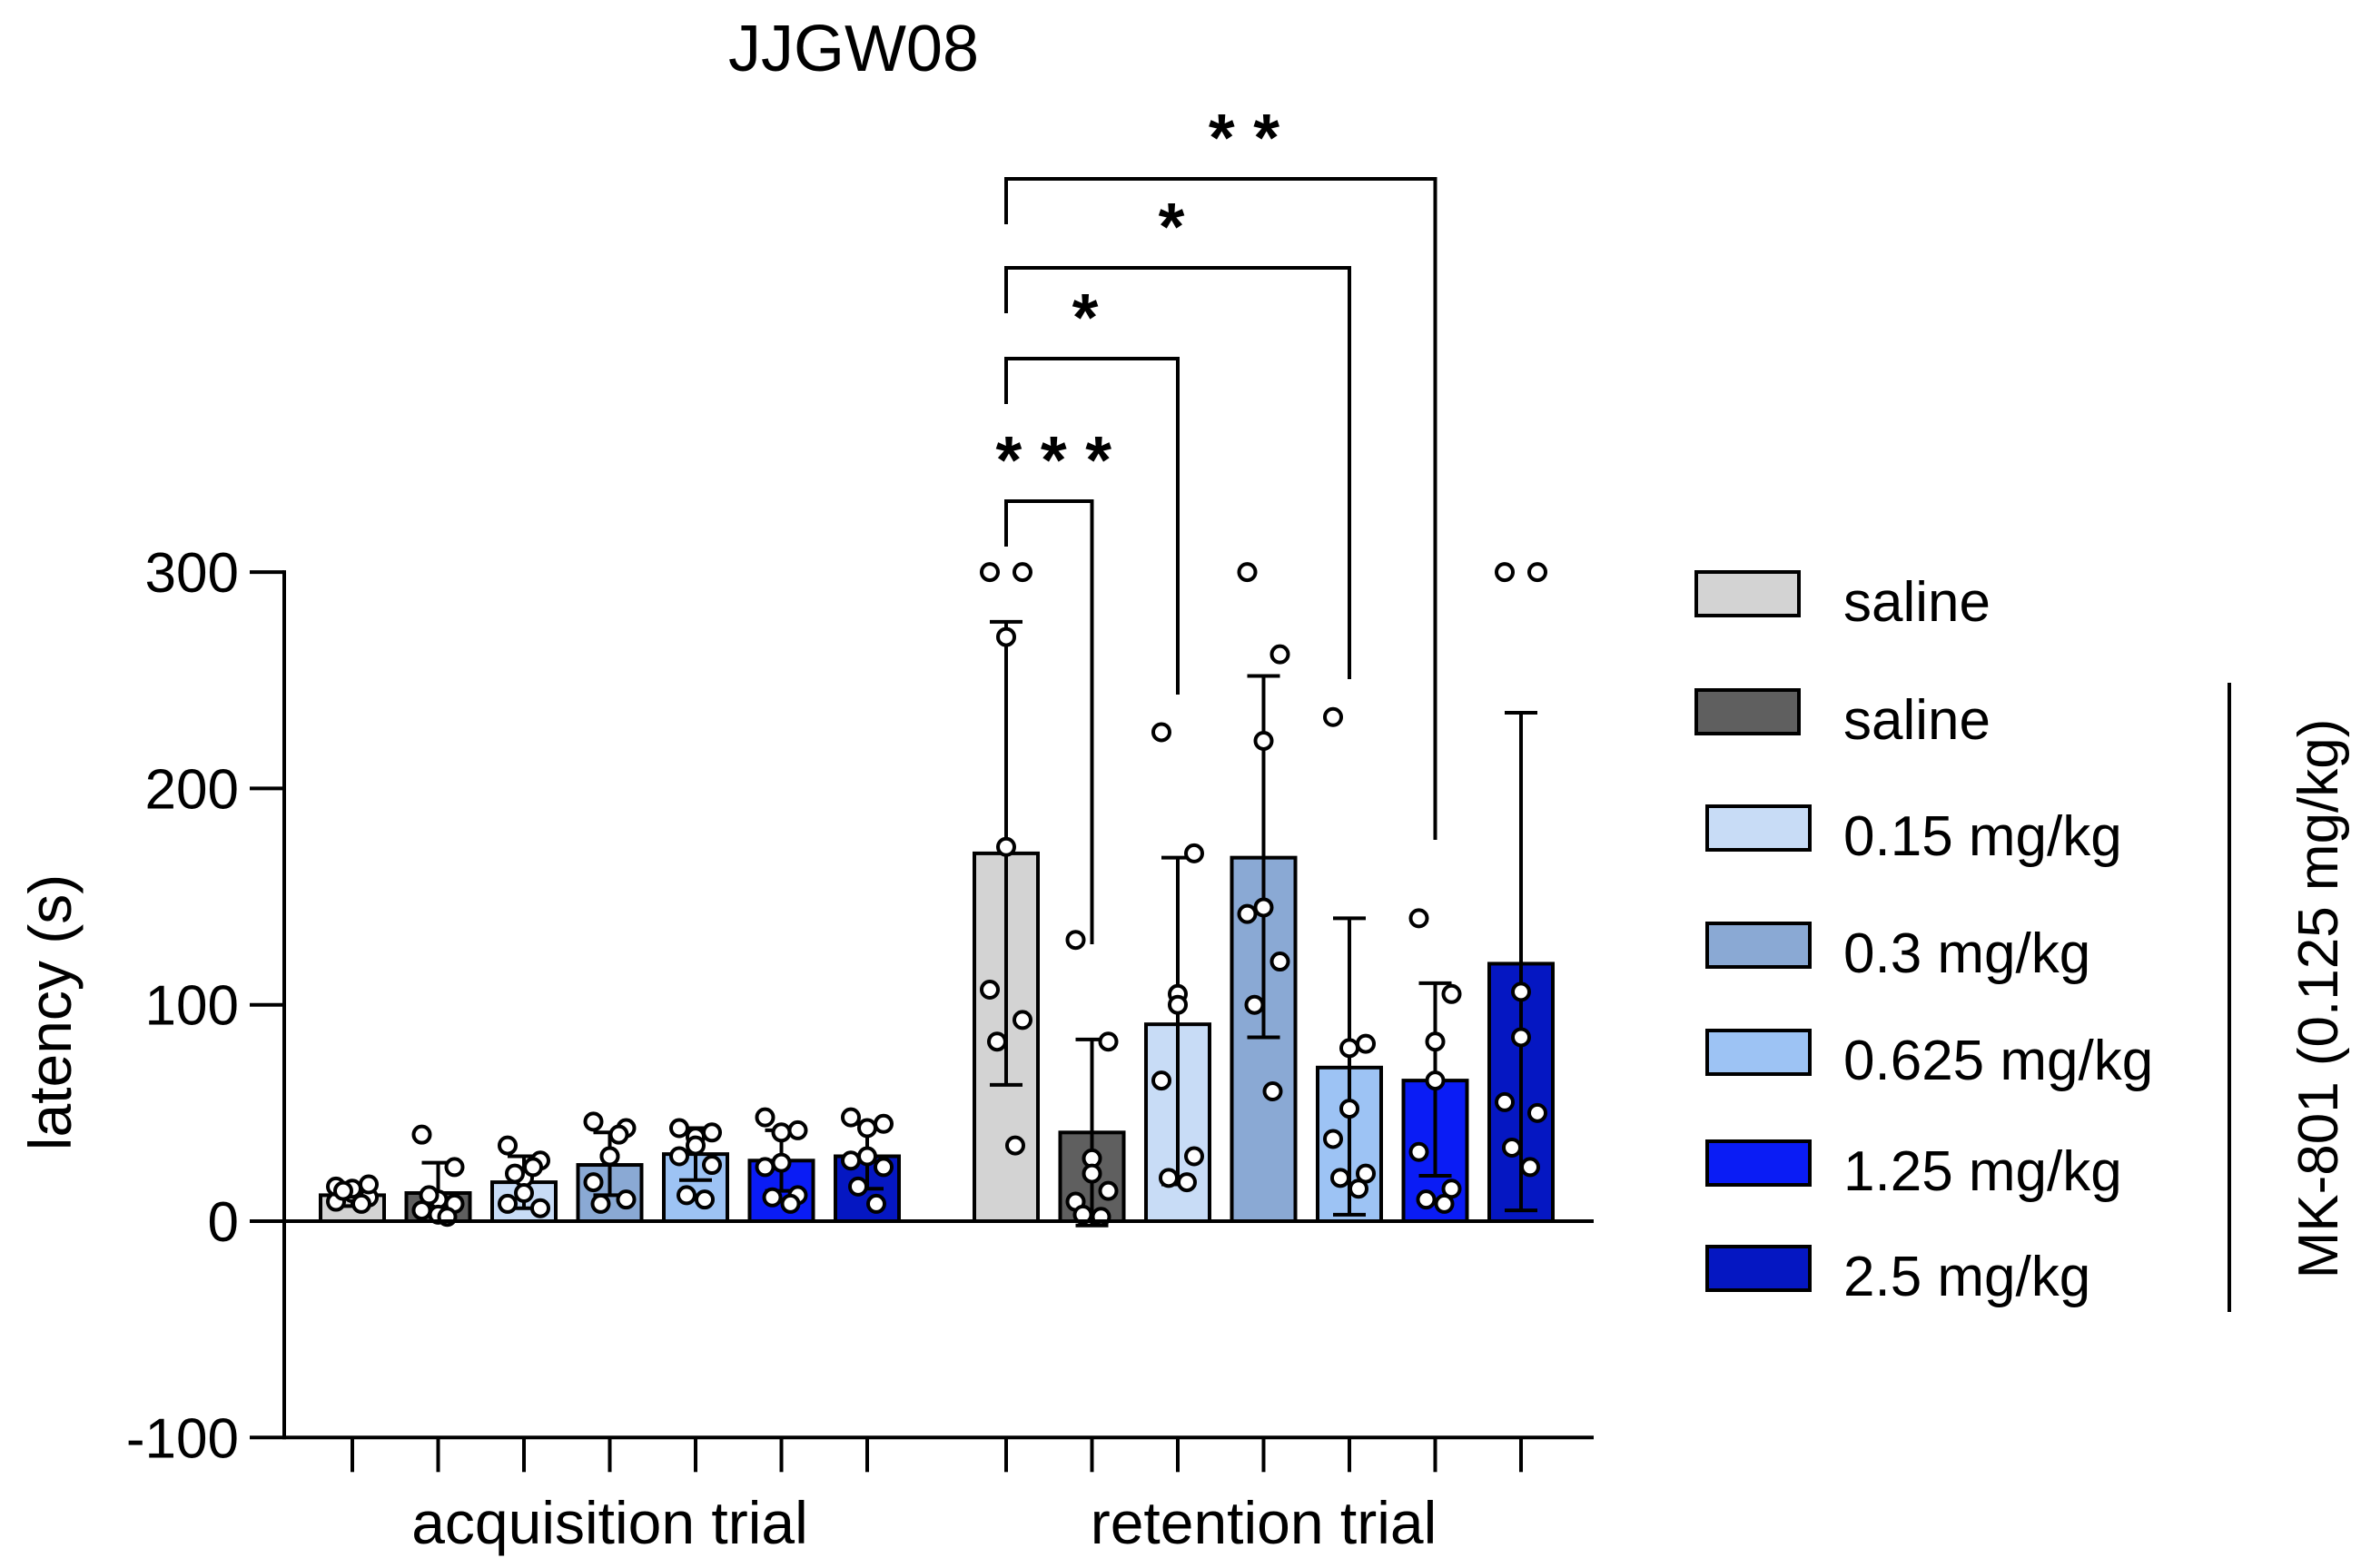 This screenshot has height=1568, width=2361. Describe the element at coordinates (50, 1012) in the screenshot. I see `y-axis-label: latency (s)` at that location.